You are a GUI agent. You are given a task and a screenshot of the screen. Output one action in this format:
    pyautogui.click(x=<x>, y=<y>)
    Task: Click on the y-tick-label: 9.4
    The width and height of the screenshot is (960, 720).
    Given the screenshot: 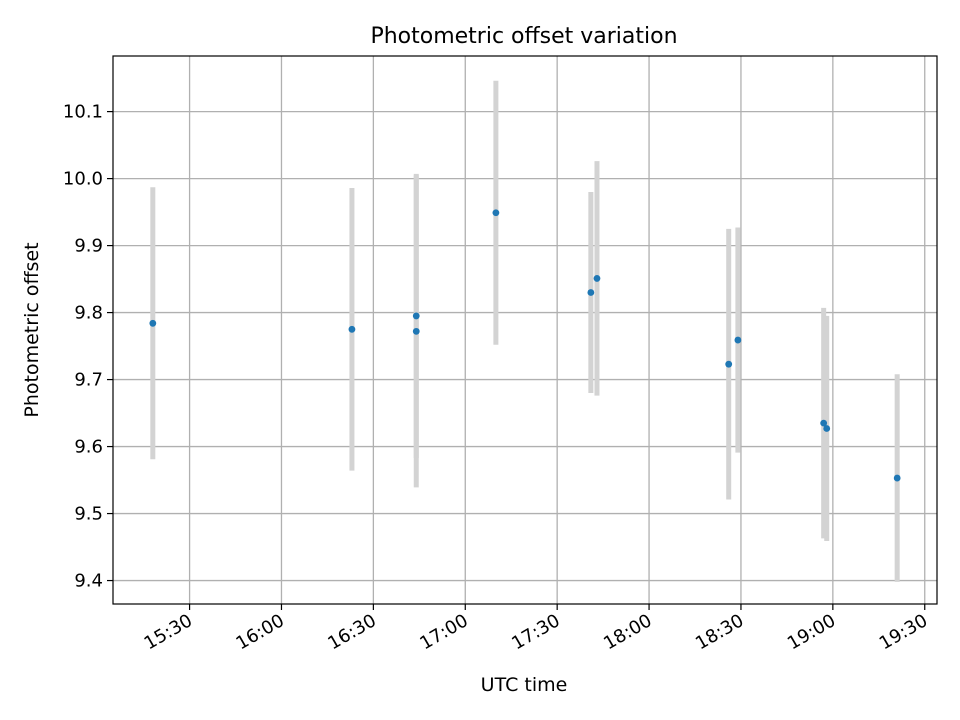 What is the action you would take?
    pyautogui.click(x=88, y=581)
    